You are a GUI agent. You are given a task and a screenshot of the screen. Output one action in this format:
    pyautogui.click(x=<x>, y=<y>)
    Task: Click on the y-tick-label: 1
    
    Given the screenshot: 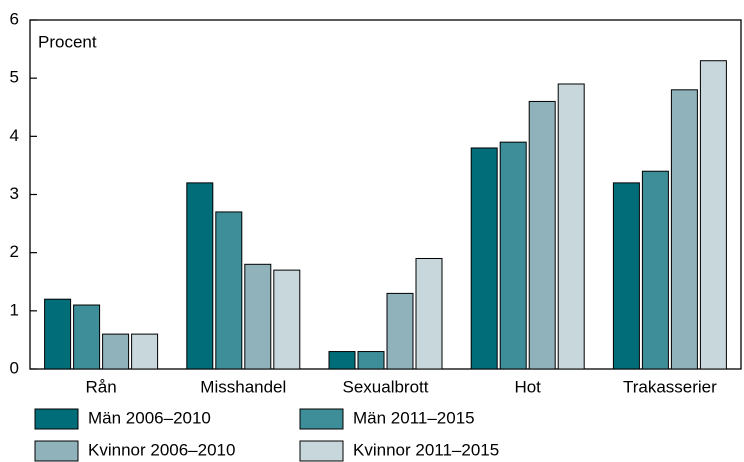 What is the action you would take?
    pyautogui.click(x=14, y=309)
    